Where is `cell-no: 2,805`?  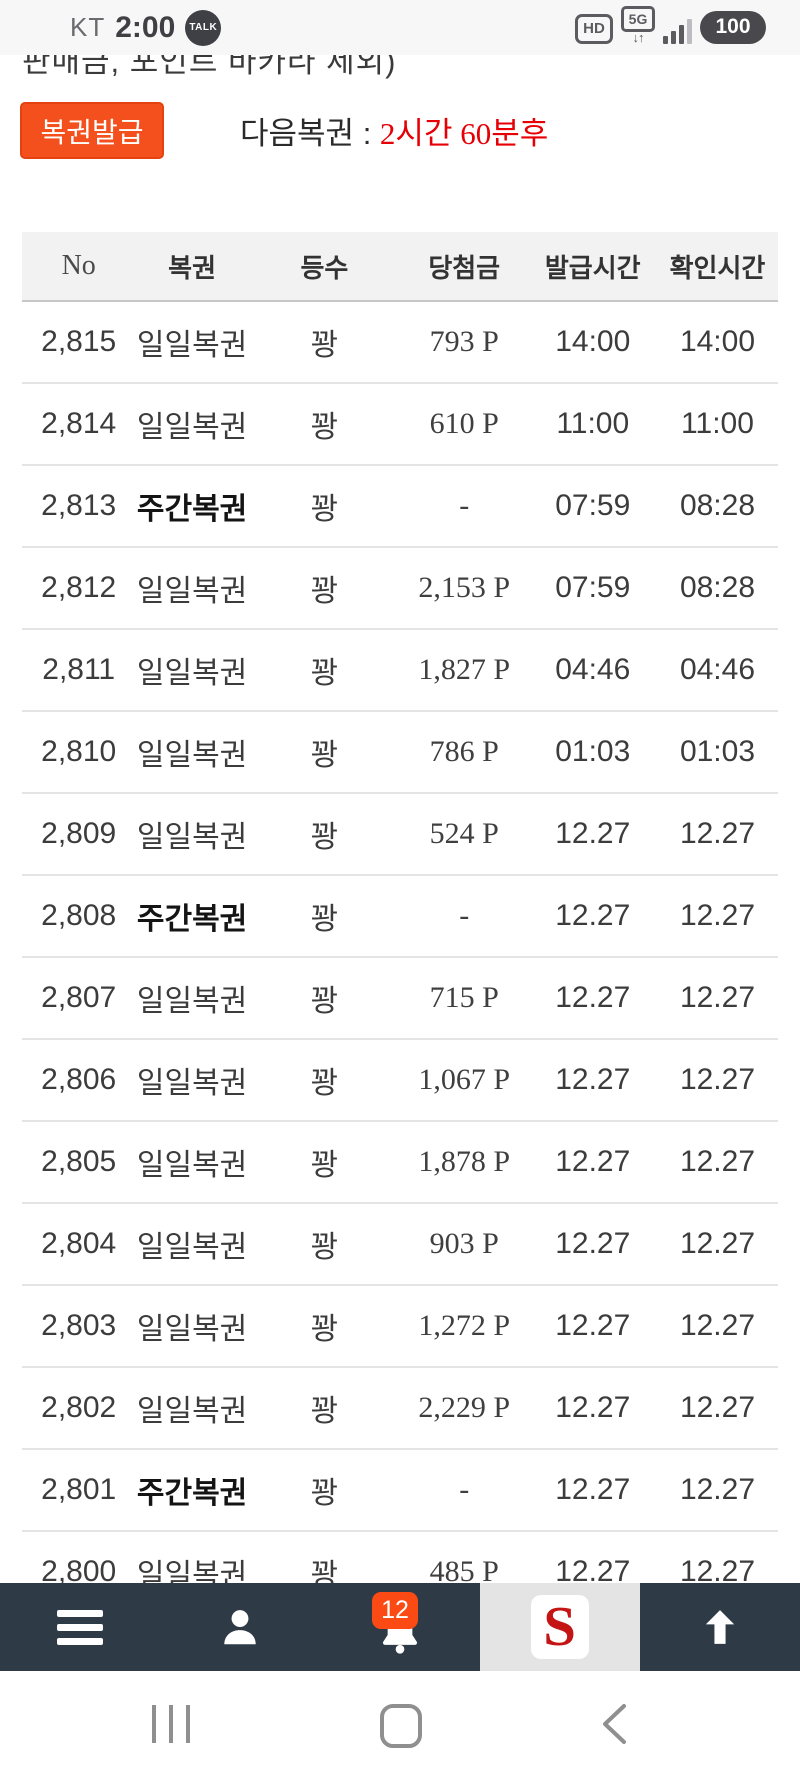 cell-no: 2,805 is located at coordinates (79, 1161).